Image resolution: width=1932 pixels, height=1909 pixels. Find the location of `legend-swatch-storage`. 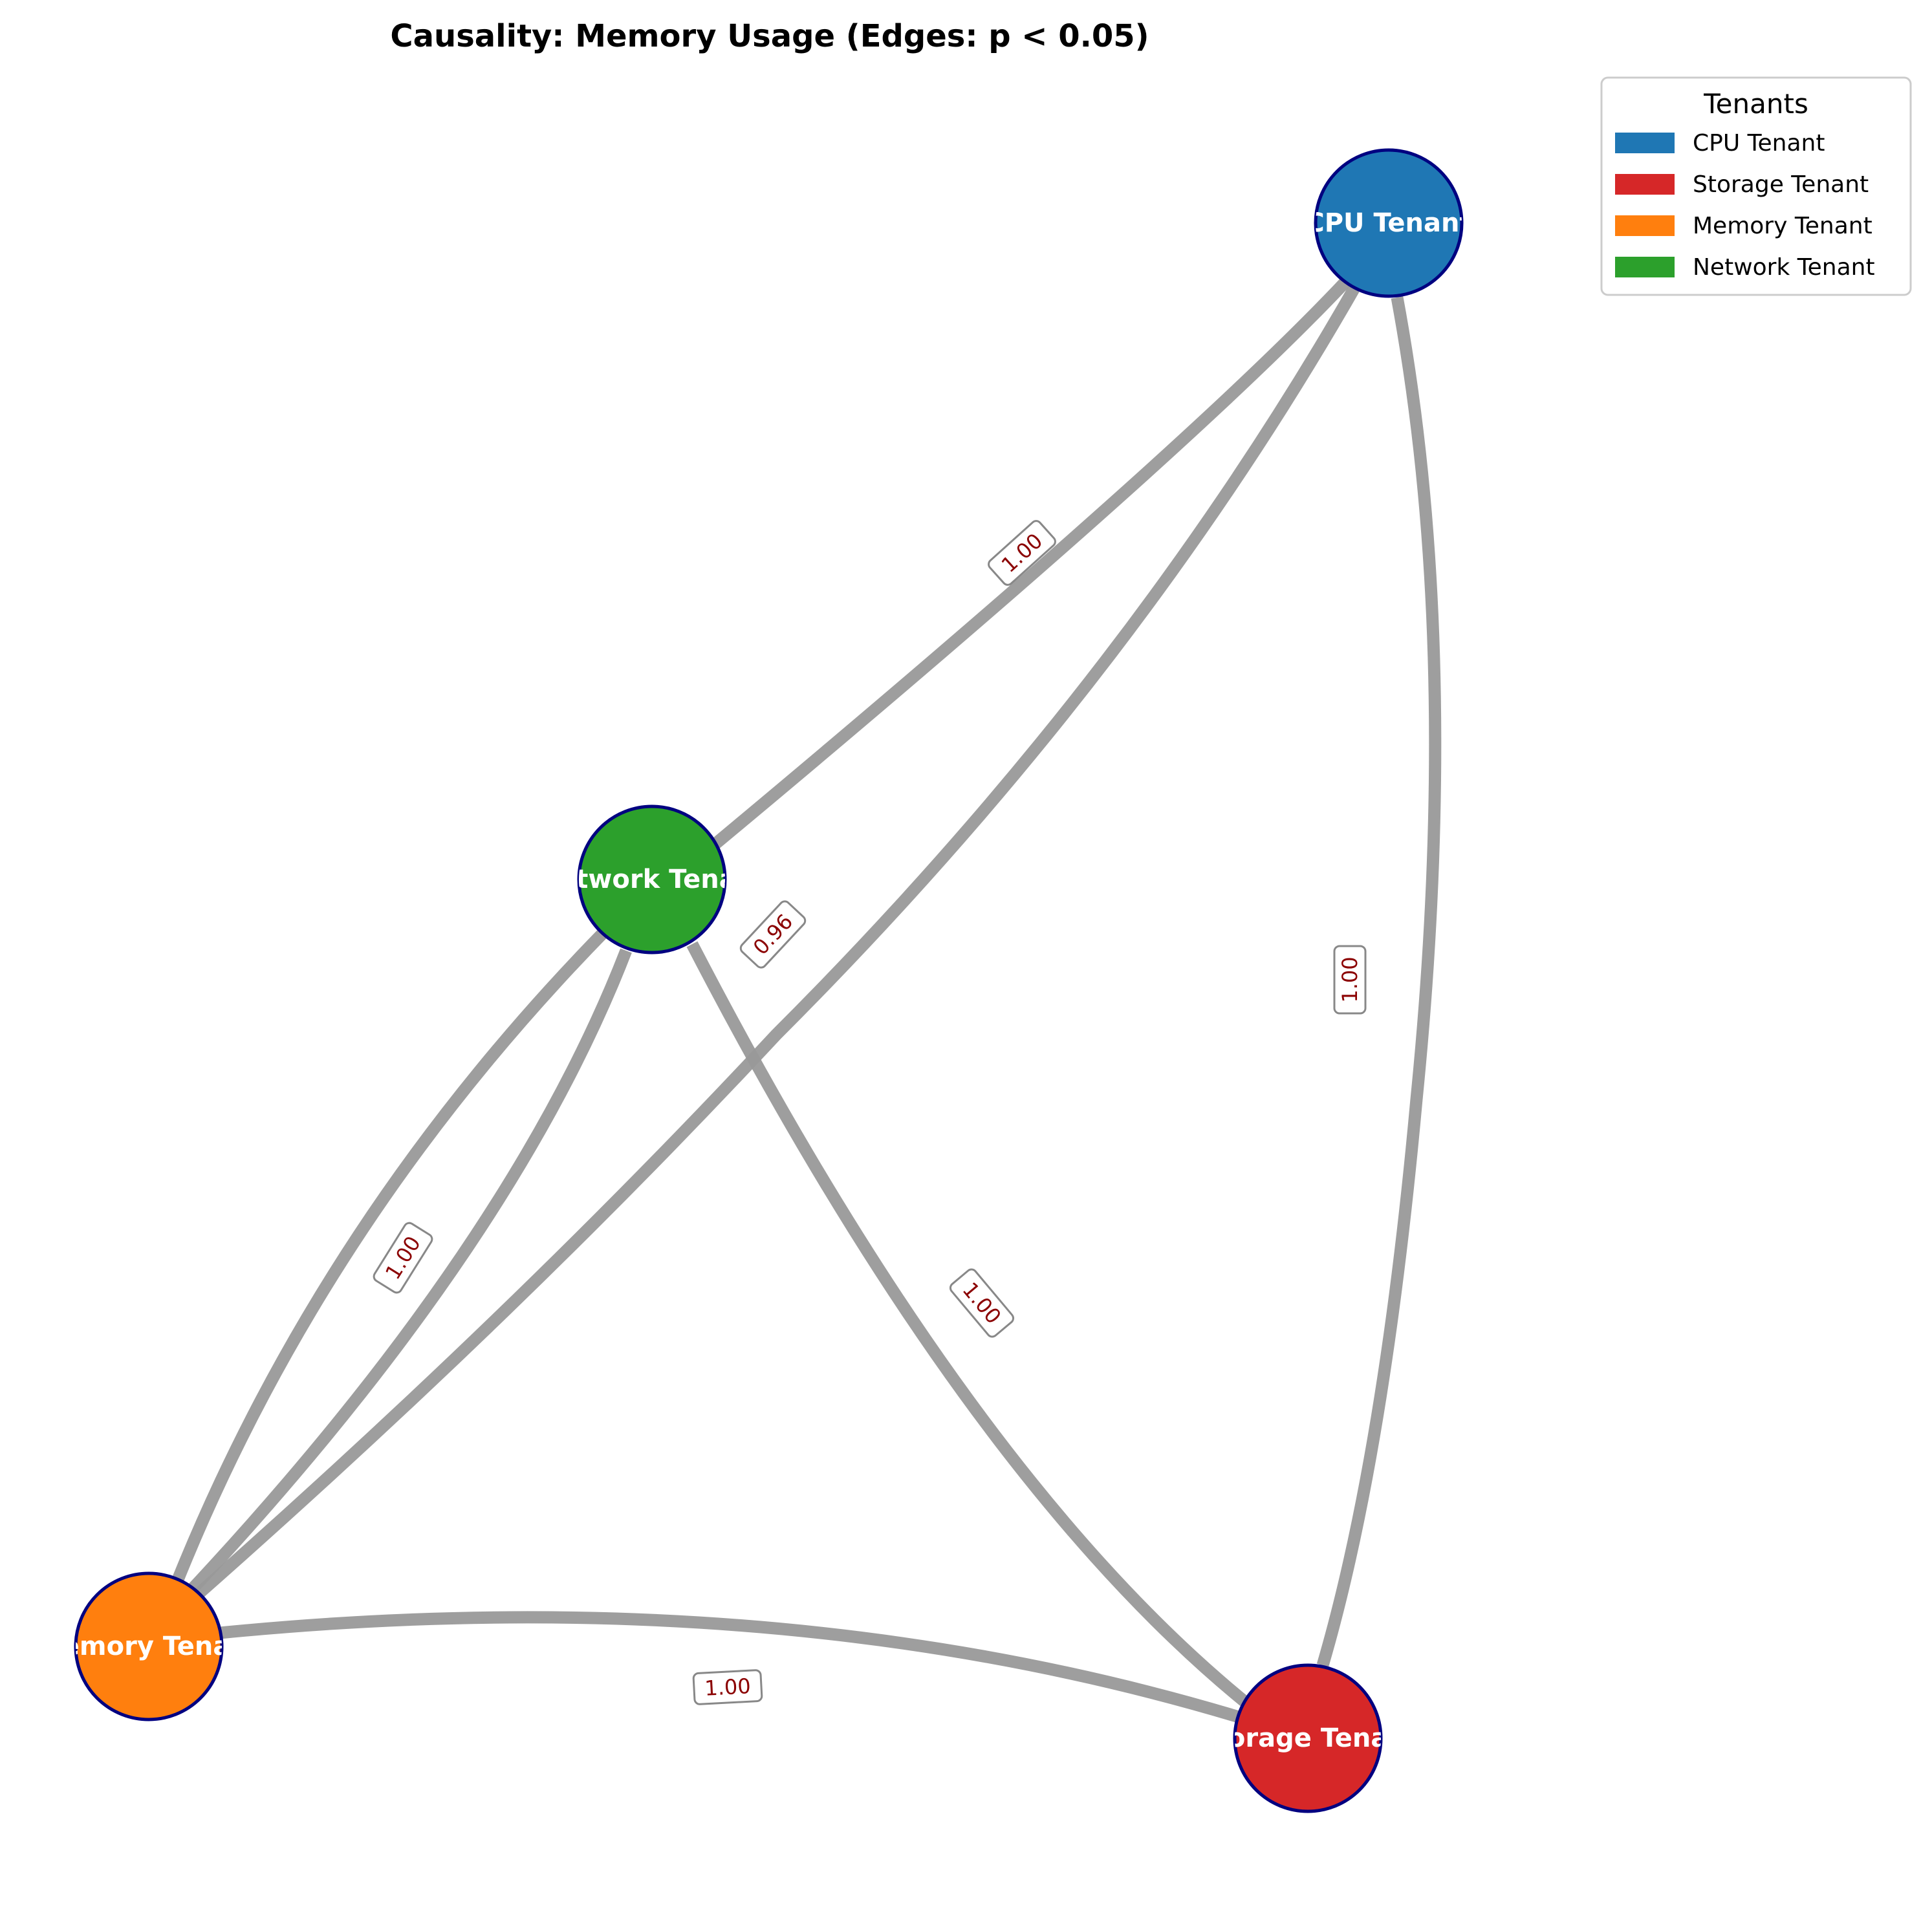

legend-swatch-storage is located at coordinates (1645, 184).